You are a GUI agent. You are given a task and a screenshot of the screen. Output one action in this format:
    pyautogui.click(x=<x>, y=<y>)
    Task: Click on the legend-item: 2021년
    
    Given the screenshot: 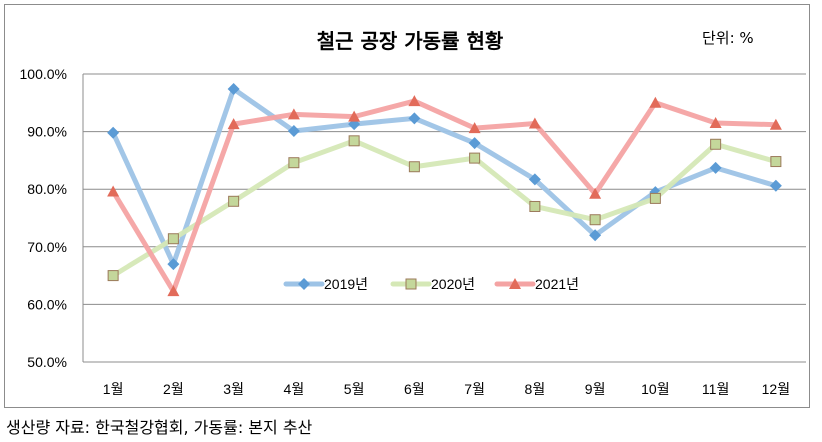 What is the action you would take?
    pyautogui.click(x=536, y=284)
    